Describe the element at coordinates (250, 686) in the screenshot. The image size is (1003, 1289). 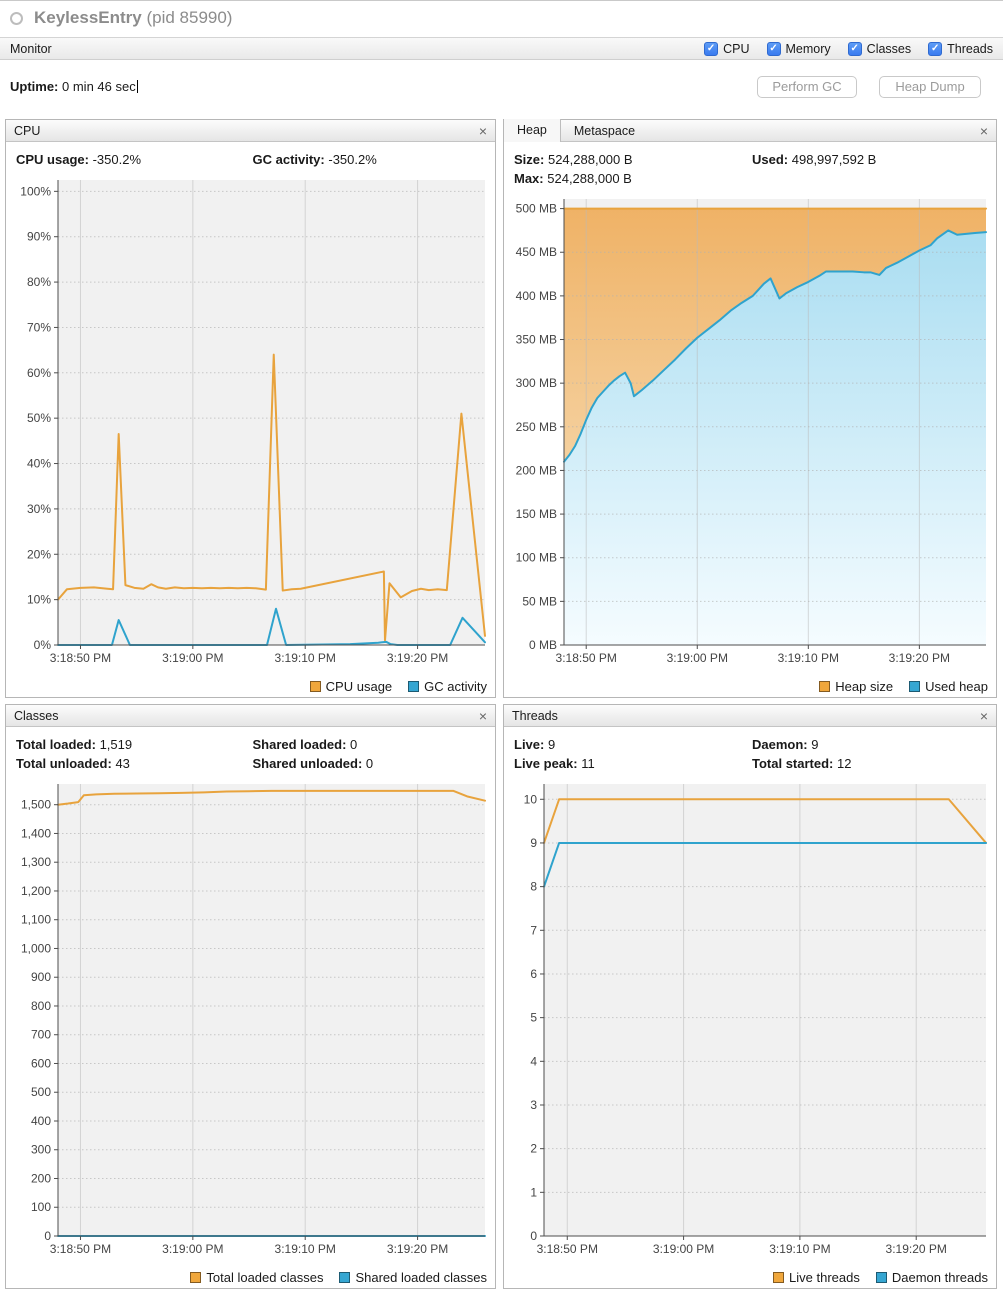
I see `cpu-legend: CPU usage GC activity` at that location.